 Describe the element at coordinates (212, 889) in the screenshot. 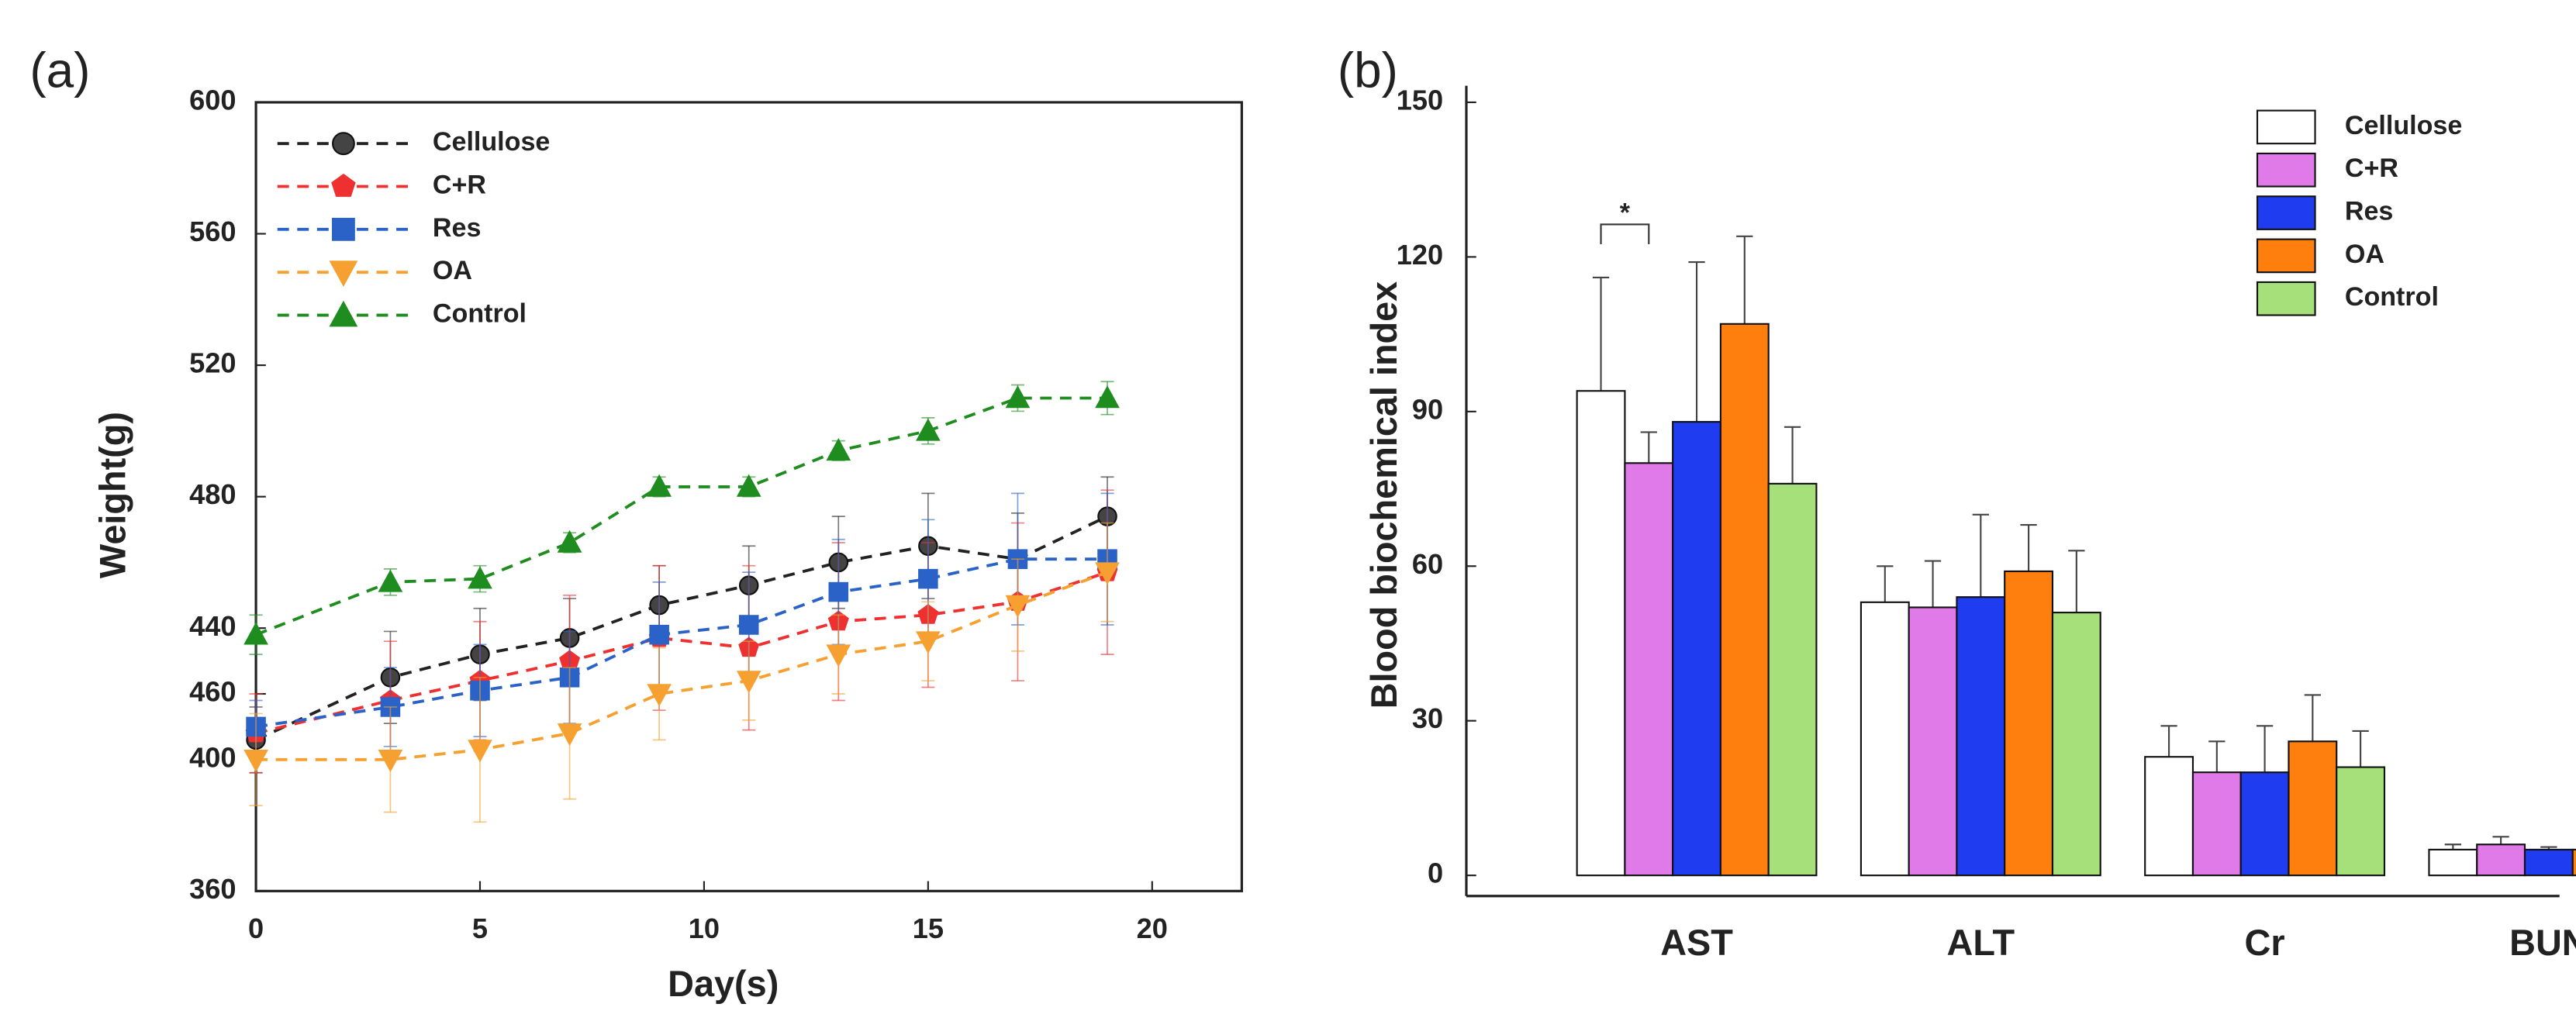

I see `y-tick-label: 360` at that location.